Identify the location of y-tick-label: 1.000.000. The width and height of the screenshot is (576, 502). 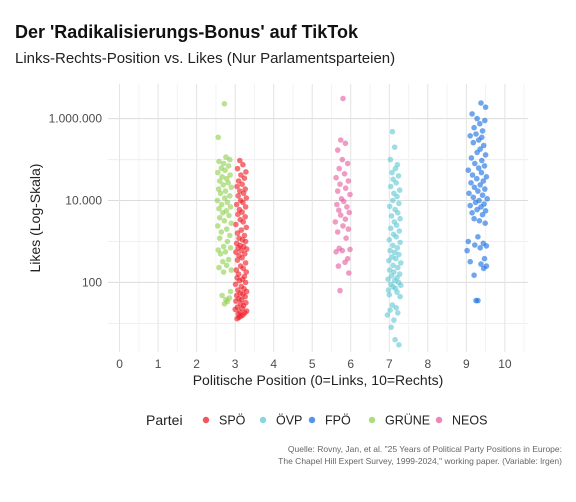
(76, 119).